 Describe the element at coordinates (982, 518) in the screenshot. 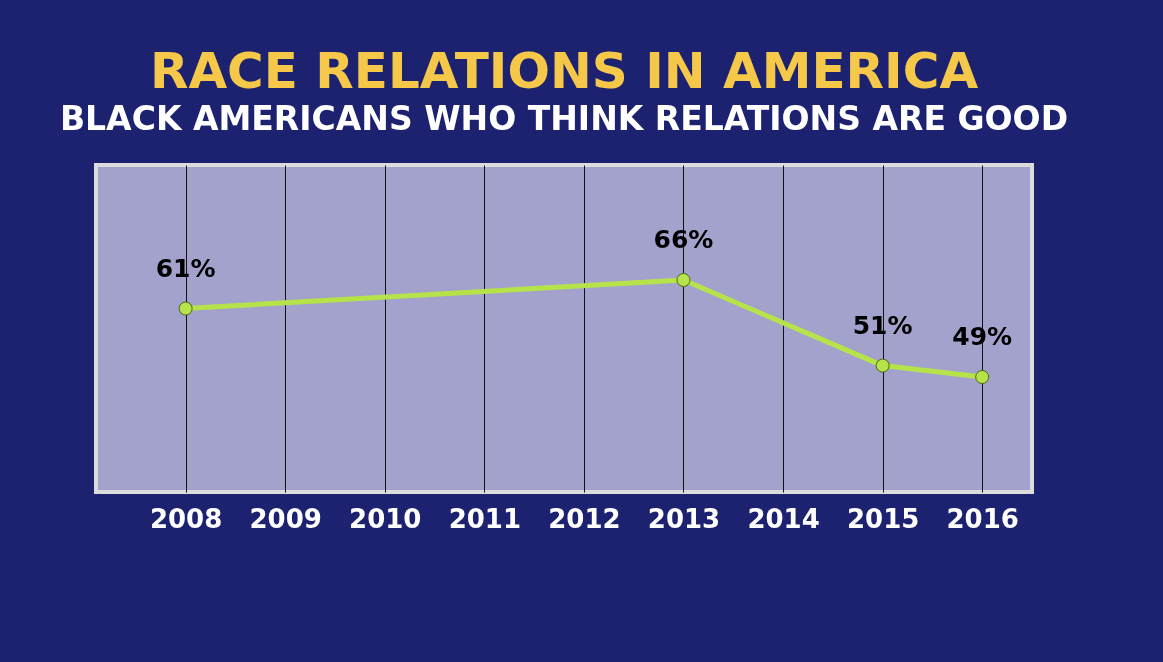

I see `x-tick-label: 2016` at that location.